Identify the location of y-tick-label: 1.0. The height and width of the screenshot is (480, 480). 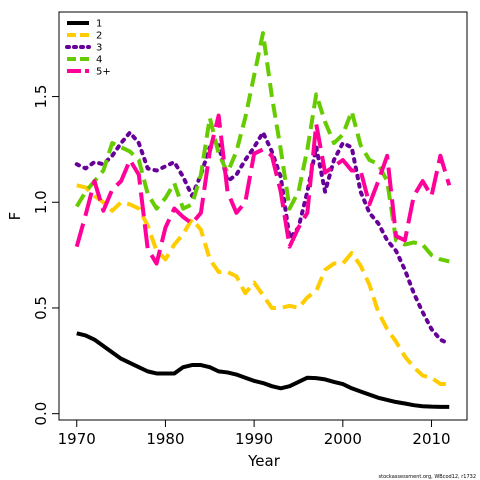
(41, 202).